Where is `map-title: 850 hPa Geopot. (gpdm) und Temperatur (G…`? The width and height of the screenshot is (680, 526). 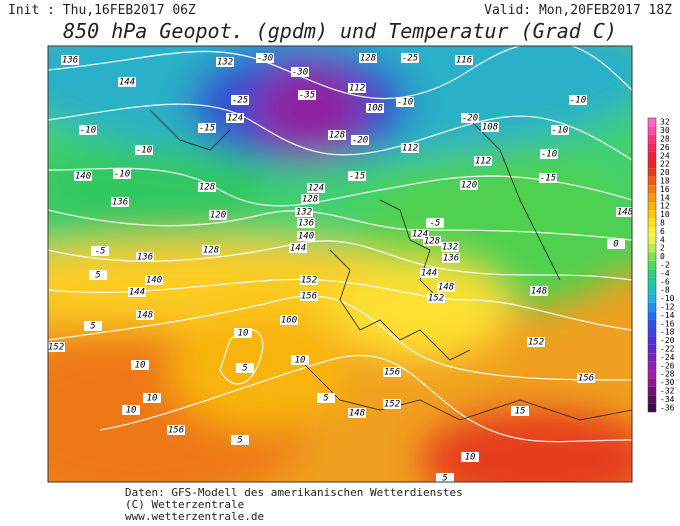
map-title: 850 hPa Geopot. (gpdm) und Temperatur (G… is located at coordinates (340, 31).